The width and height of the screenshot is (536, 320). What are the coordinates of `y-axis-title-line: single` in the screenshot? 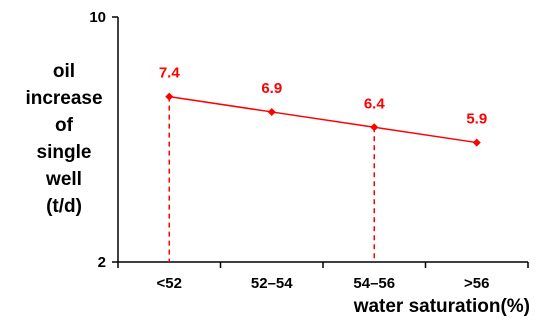 It's located at (64, 152).